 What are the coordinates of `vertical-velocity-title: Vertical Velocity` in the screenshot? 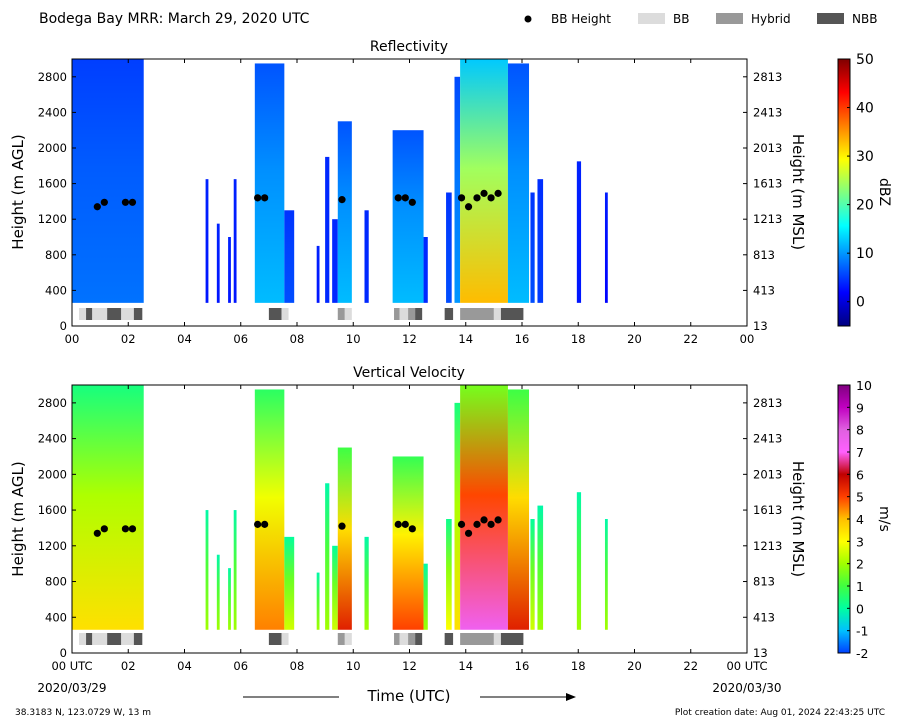 It's located at (409, 373).